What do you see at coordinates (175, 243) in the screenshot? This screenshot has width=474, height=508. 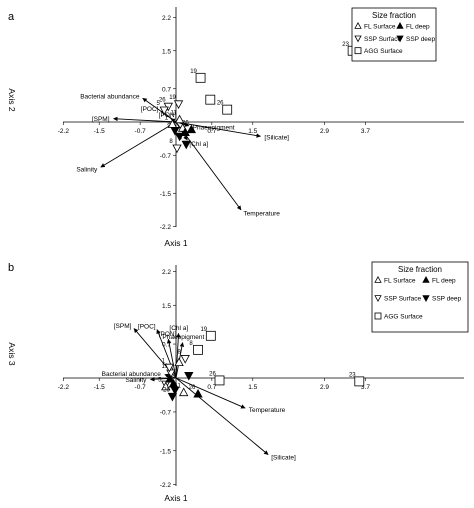 I see `x-axis-title: Axis 1` at bounding box center [175, 243].